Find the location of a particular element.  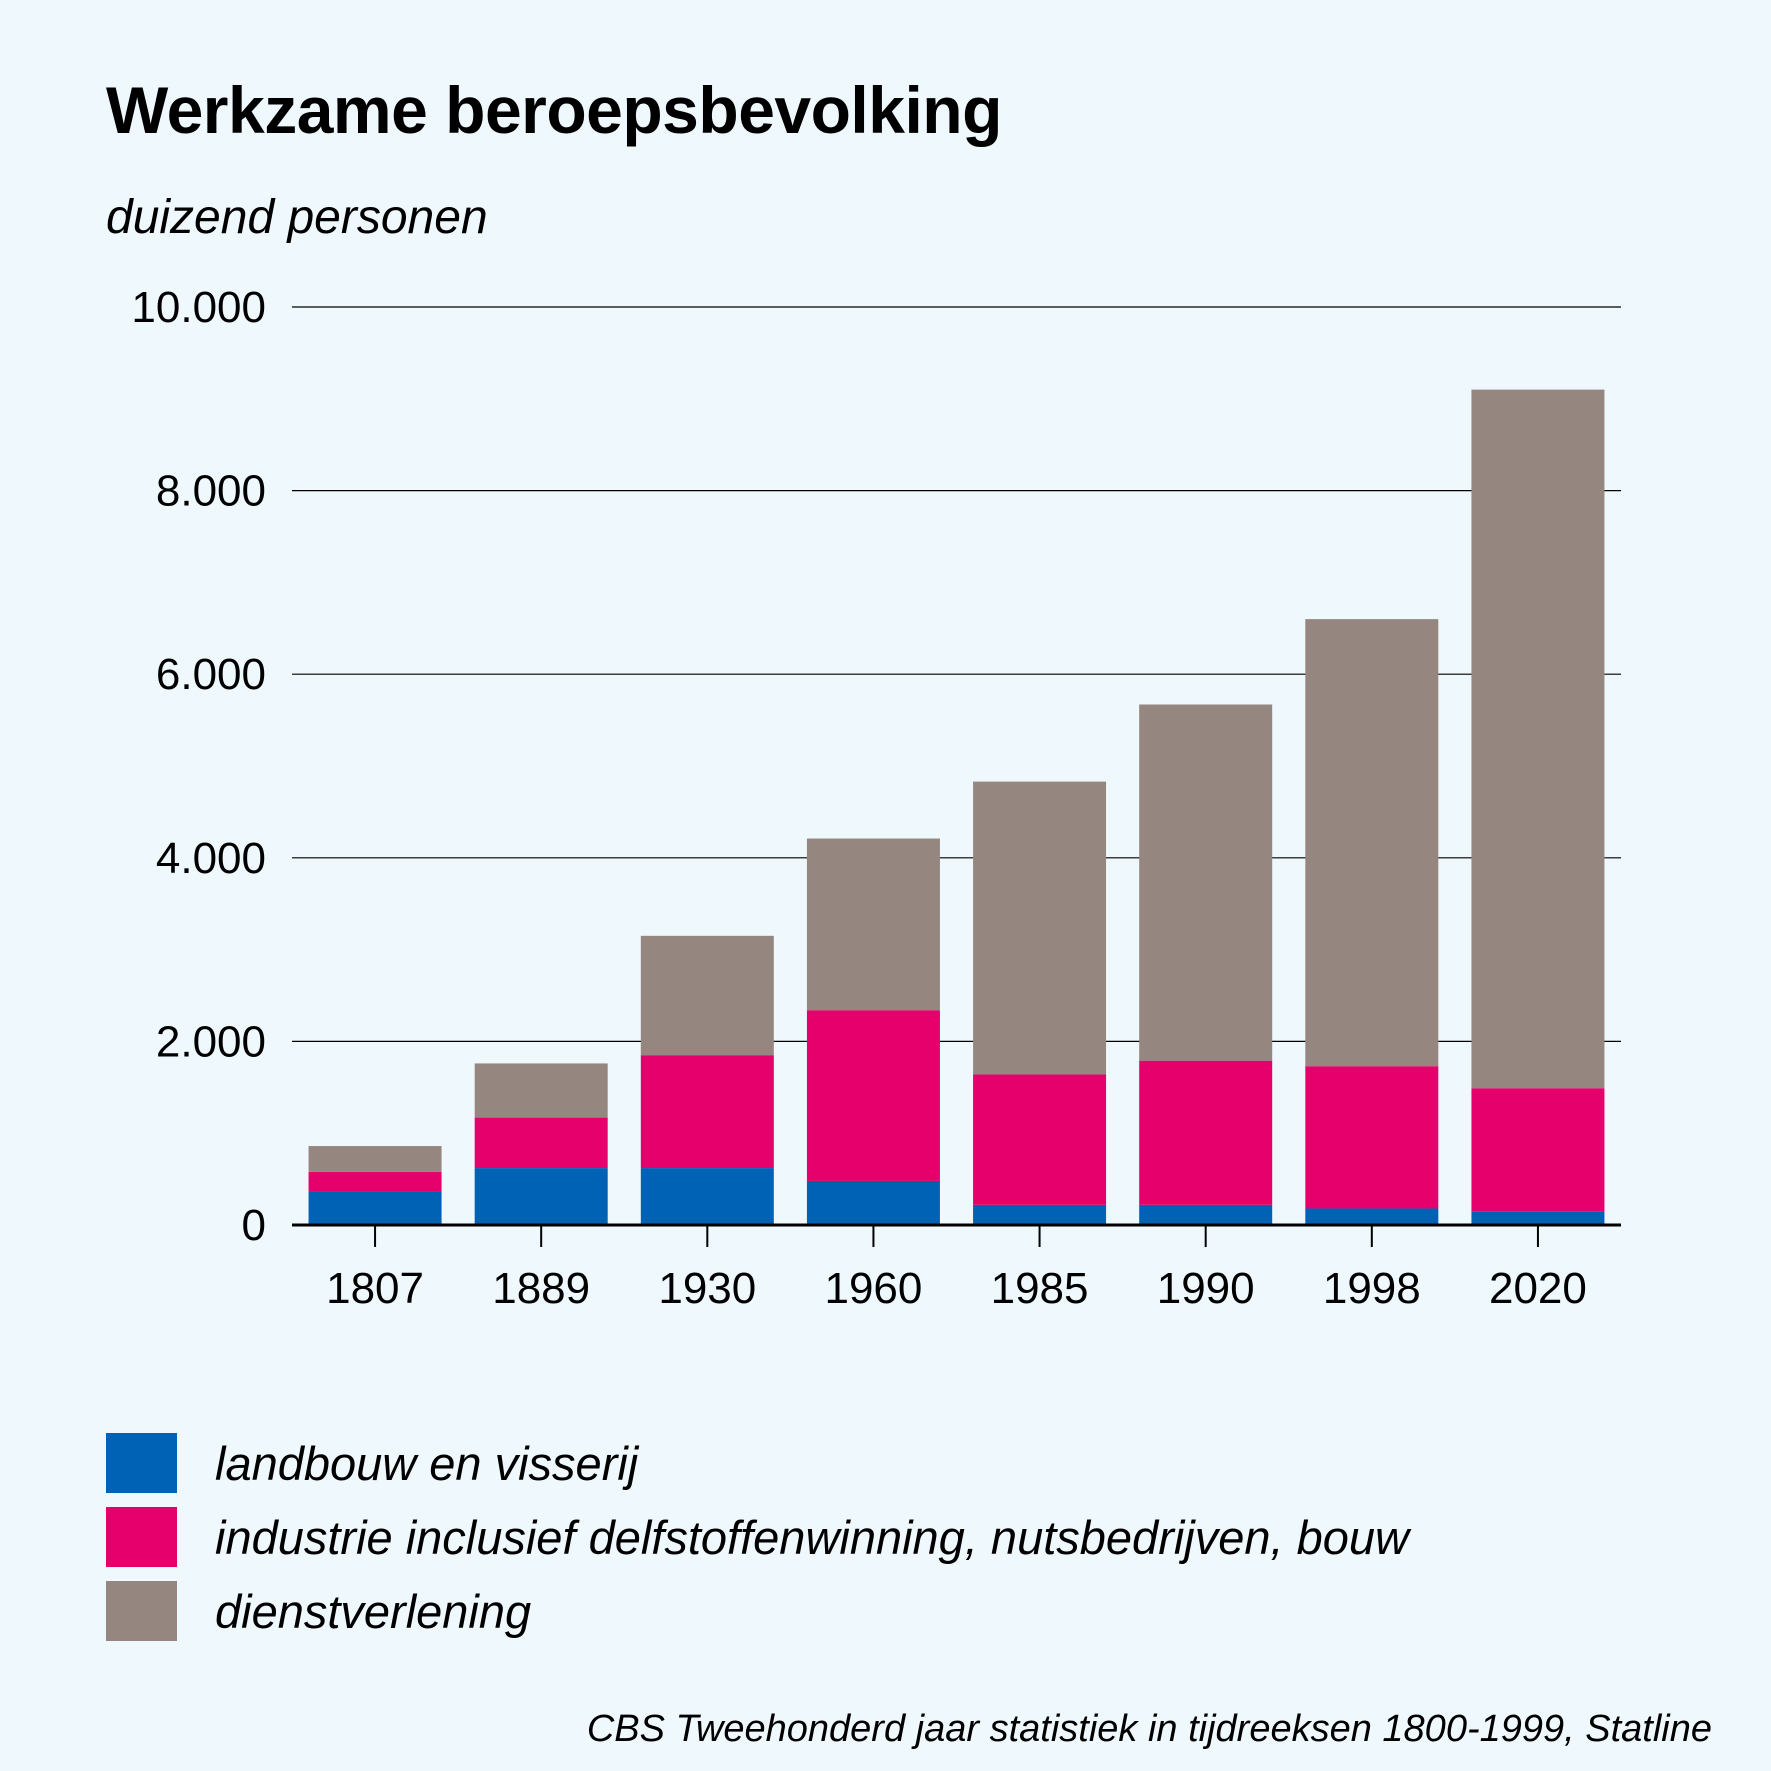

y-tick-label: 10.000 is located at coordinates (198, 307).